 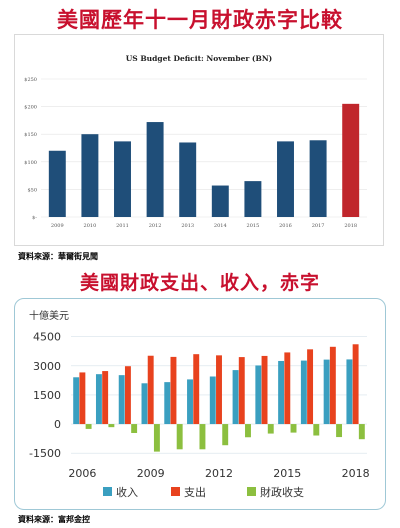 What do you see at coordinates (30, 163) in the screenshot?
I see `chart1-y-tick-label: $100` at bounding box center [30, 163].